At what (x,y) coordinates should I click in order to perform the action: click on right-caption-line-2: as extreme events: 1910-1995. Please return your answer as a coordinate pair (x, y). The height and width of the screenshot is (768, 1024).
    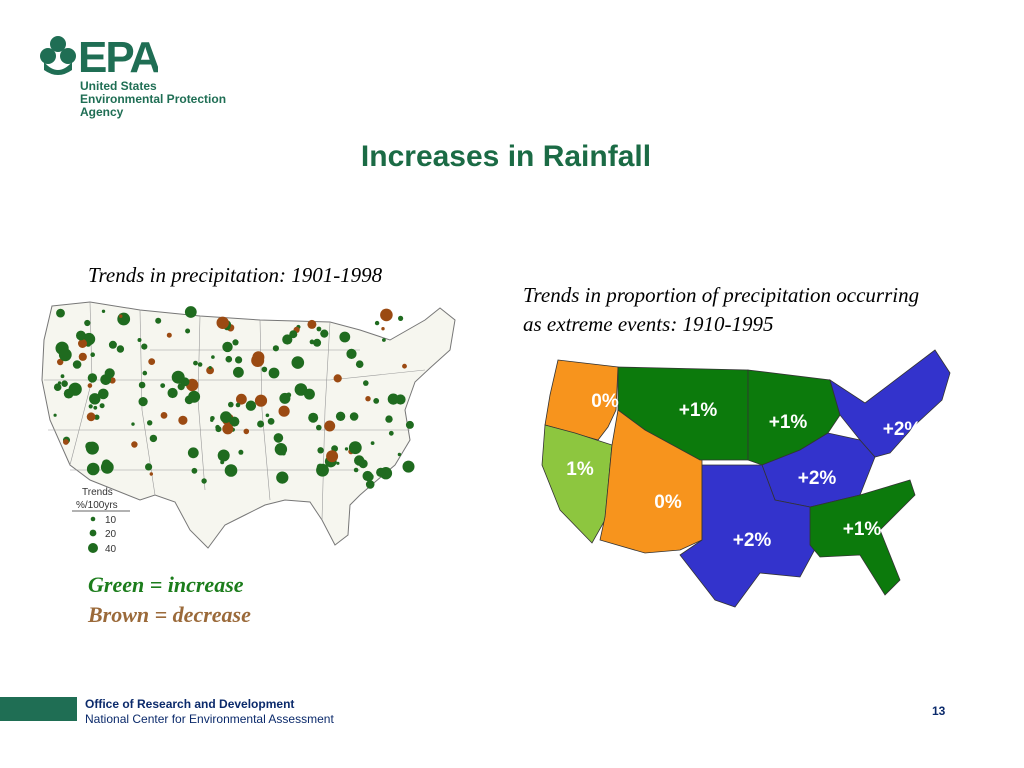
    Looking at the image, I should click on (648, 324).